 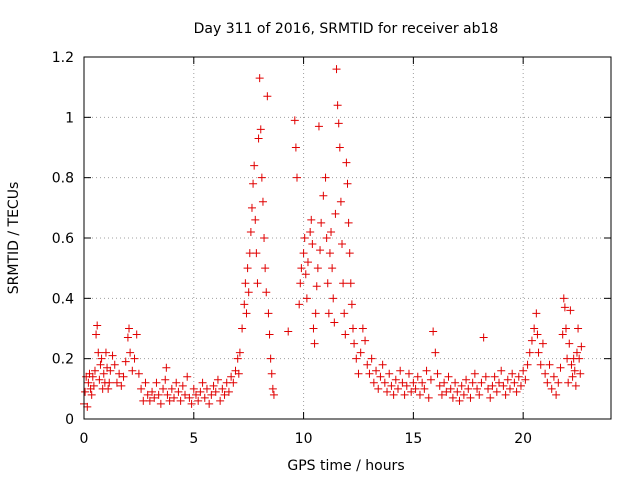 I want to click on x-tick-label: 10, so click(x=304, y=439).